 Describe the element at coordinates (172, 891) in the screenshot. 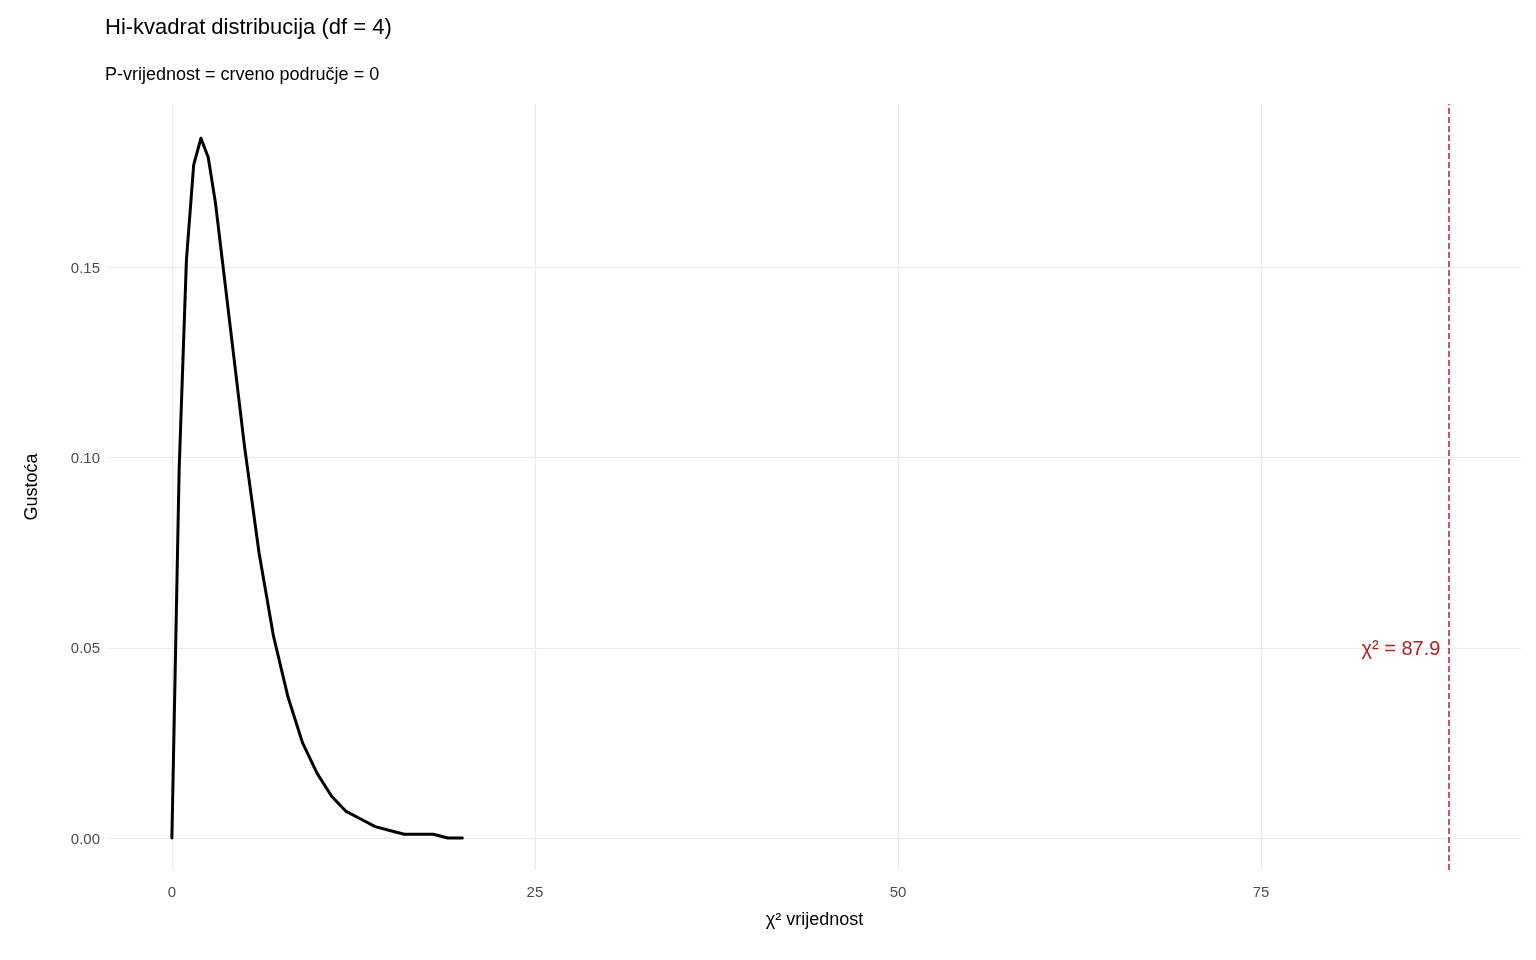

I see `x-tick-label: 0` at that location.